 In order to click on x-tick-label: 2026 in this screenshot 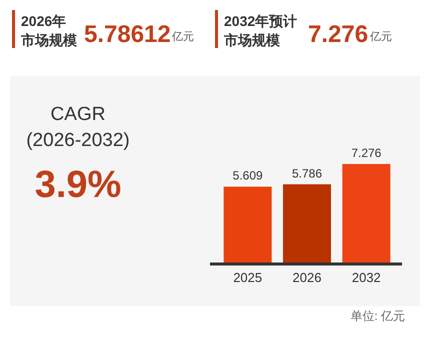, I will do `click(307, 277)`.